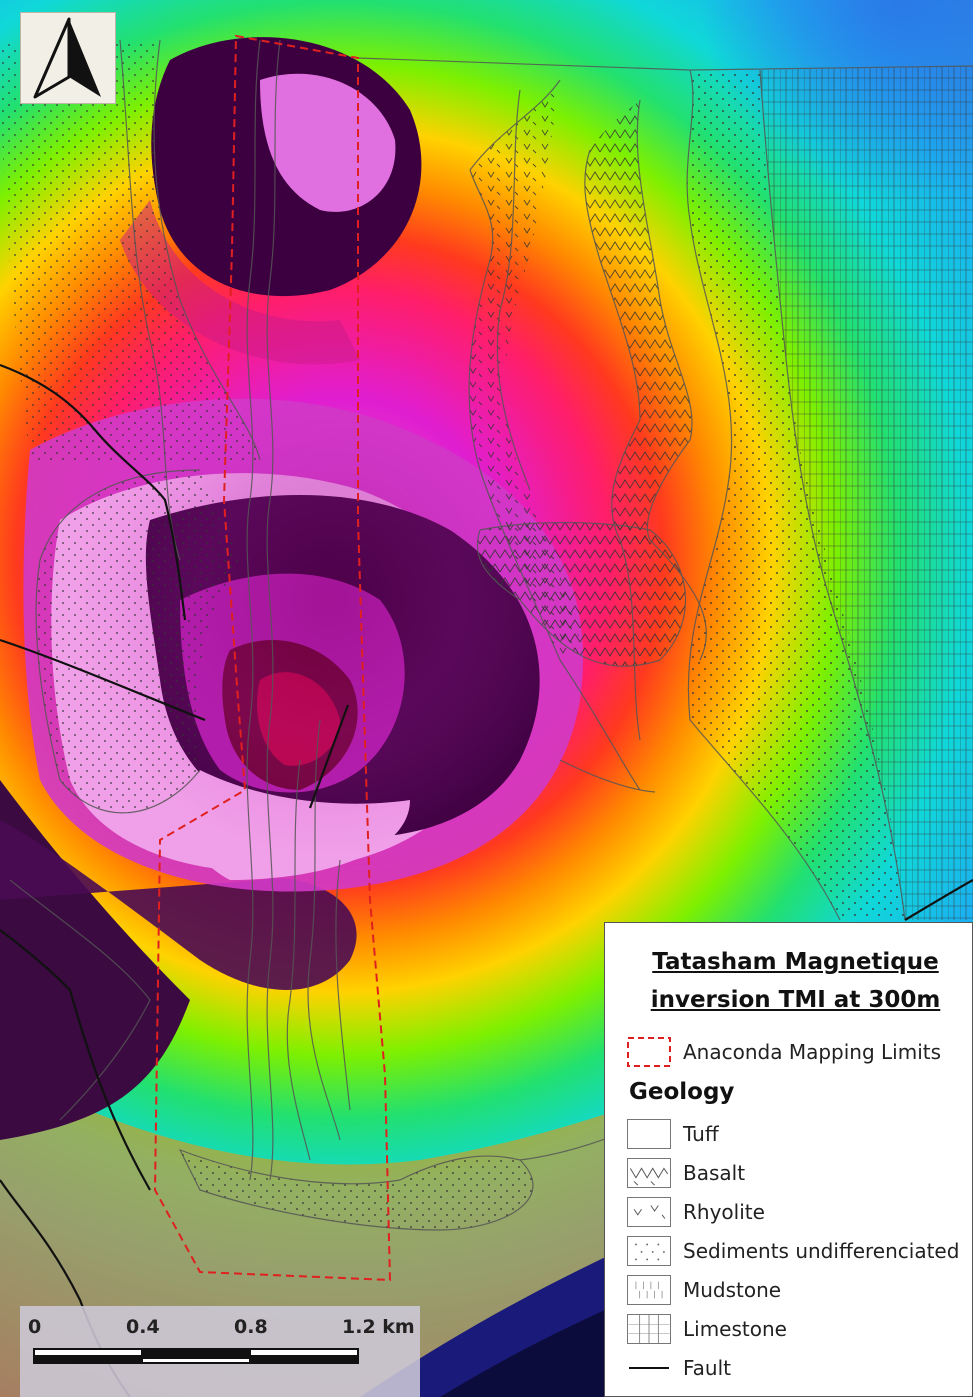 This screenshot has height=1397, width=973. Describe the element at coordinates (701, 1134) in the screenshot. I see `legend-label: Tuff` at that location.